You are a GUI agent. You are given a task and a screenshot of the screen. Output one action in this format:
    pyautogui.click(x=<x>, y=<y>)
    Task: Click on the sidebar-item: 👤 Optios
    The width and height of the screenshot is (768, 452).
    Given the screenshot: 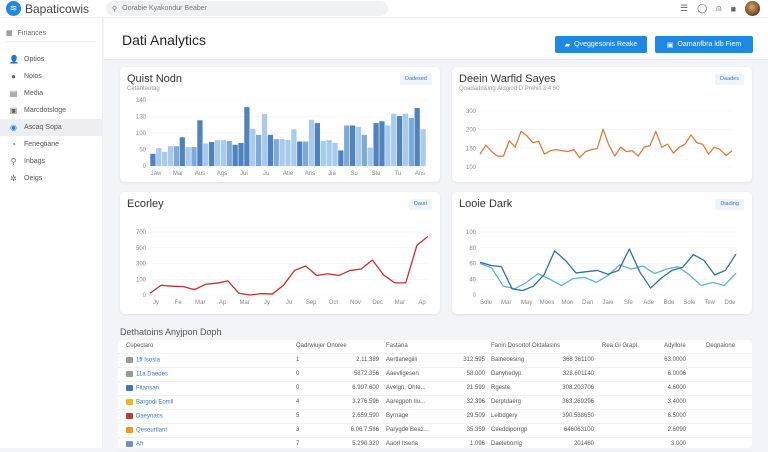 What is the action you would take?
    pyautogui.click(x=51, y=59)
    